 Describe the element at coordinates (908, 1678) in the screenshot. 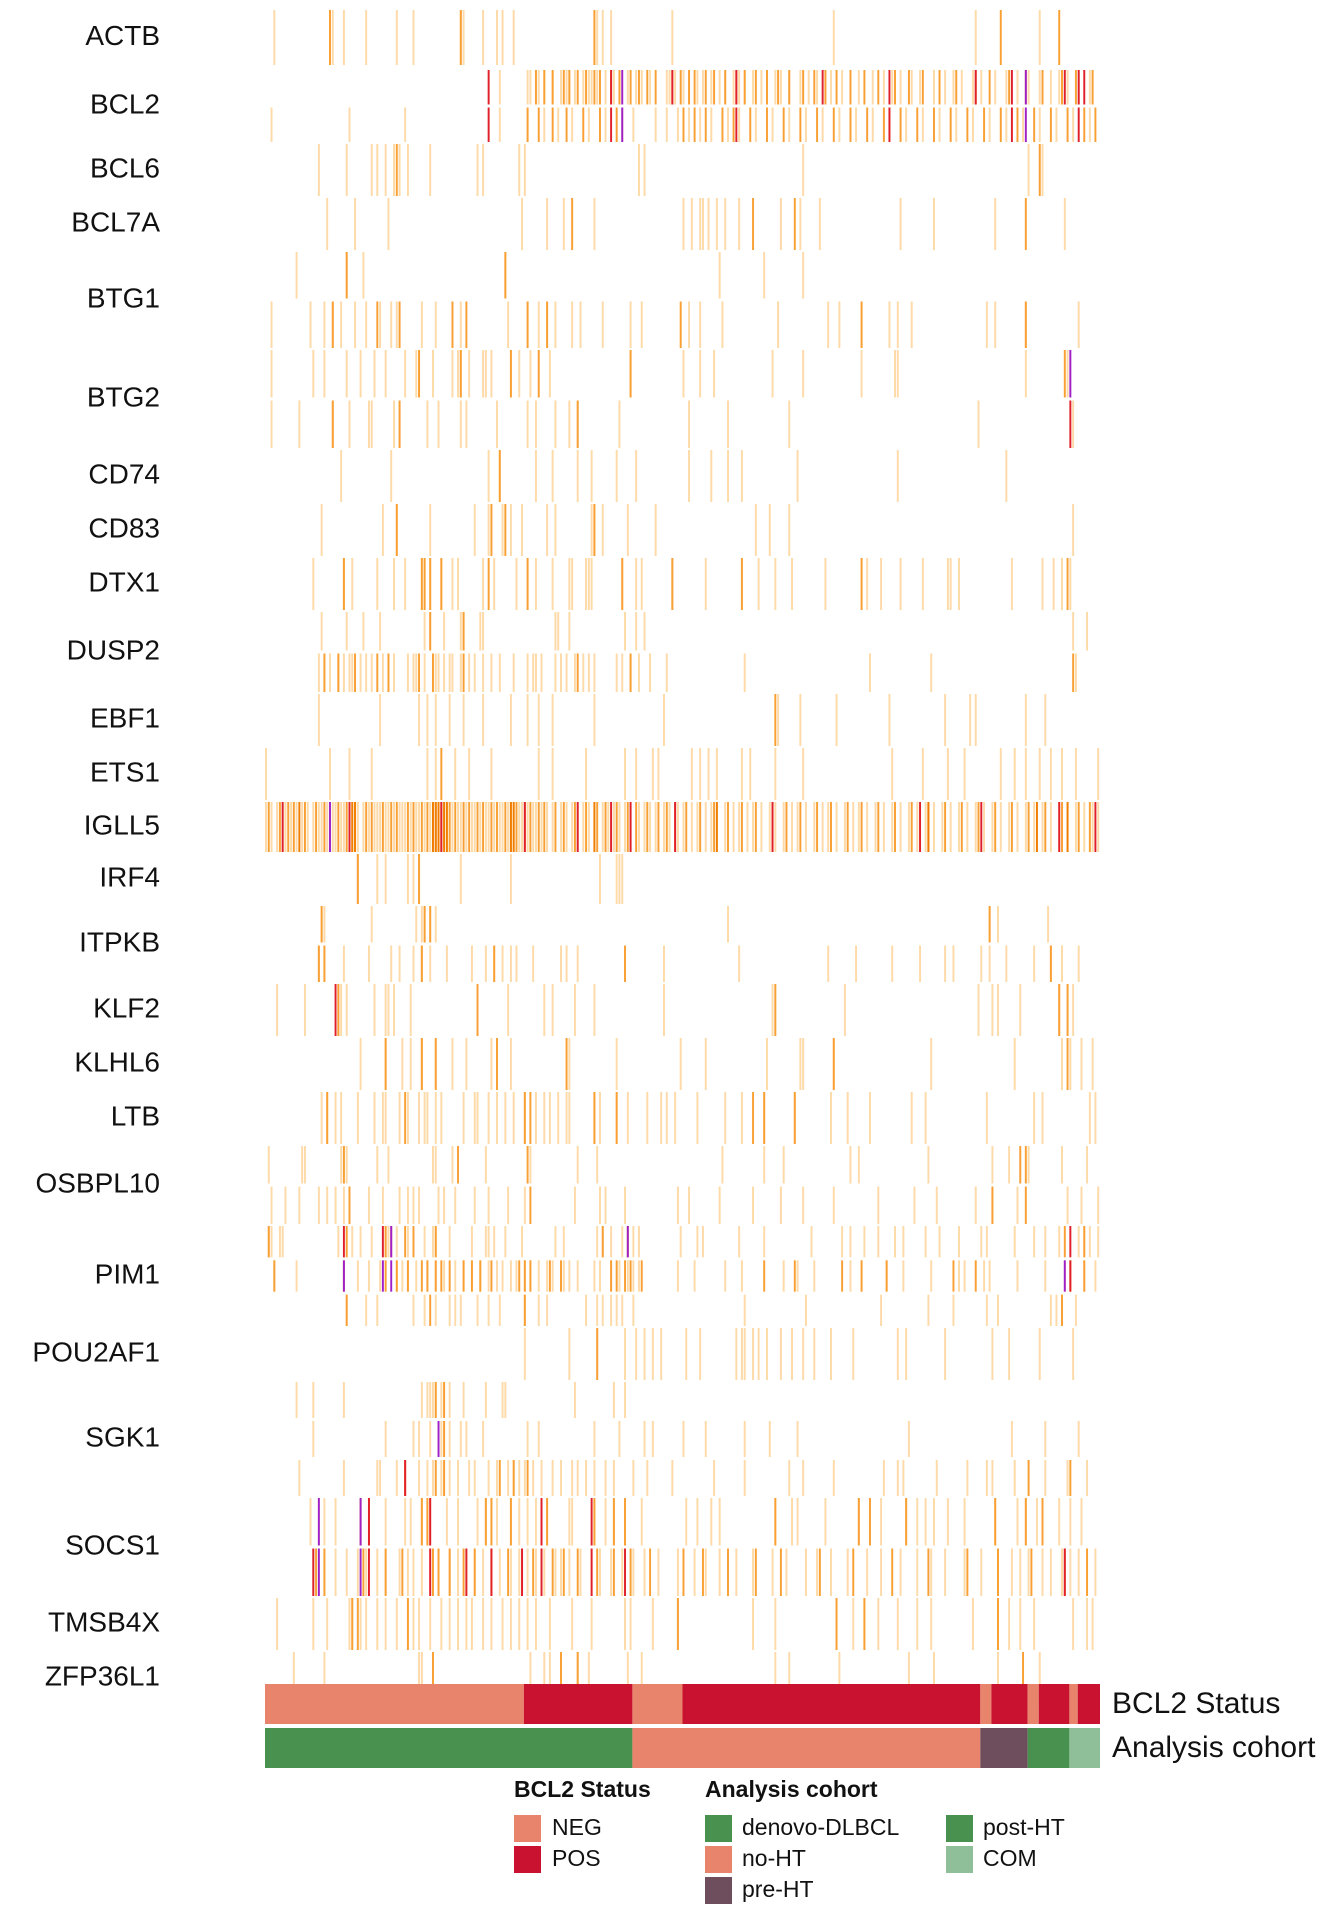

I see `mutation-cell-zfp36l1-light` at that location.